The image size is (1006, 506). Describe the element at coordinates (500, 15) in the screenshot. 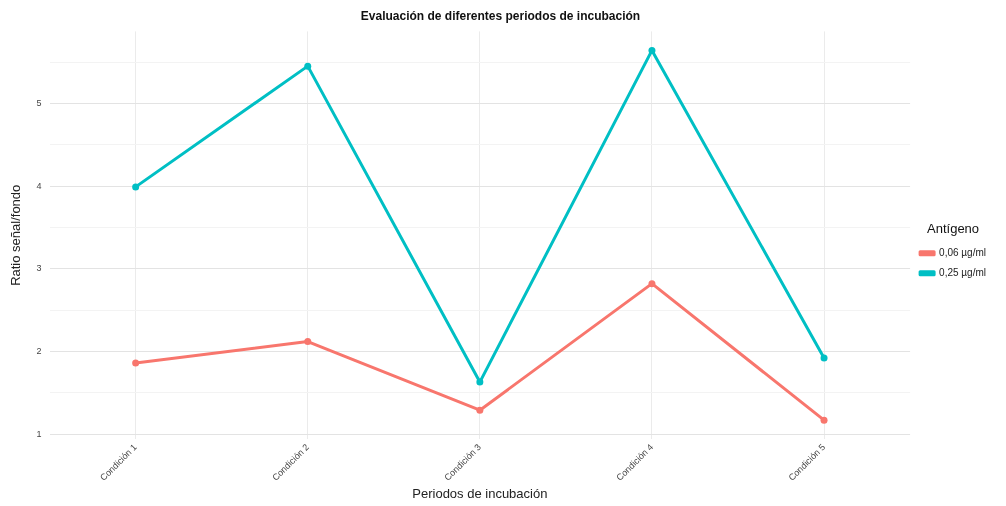

I see `chart-title: Evaluación de diferentes periodos de incubación` at that location.